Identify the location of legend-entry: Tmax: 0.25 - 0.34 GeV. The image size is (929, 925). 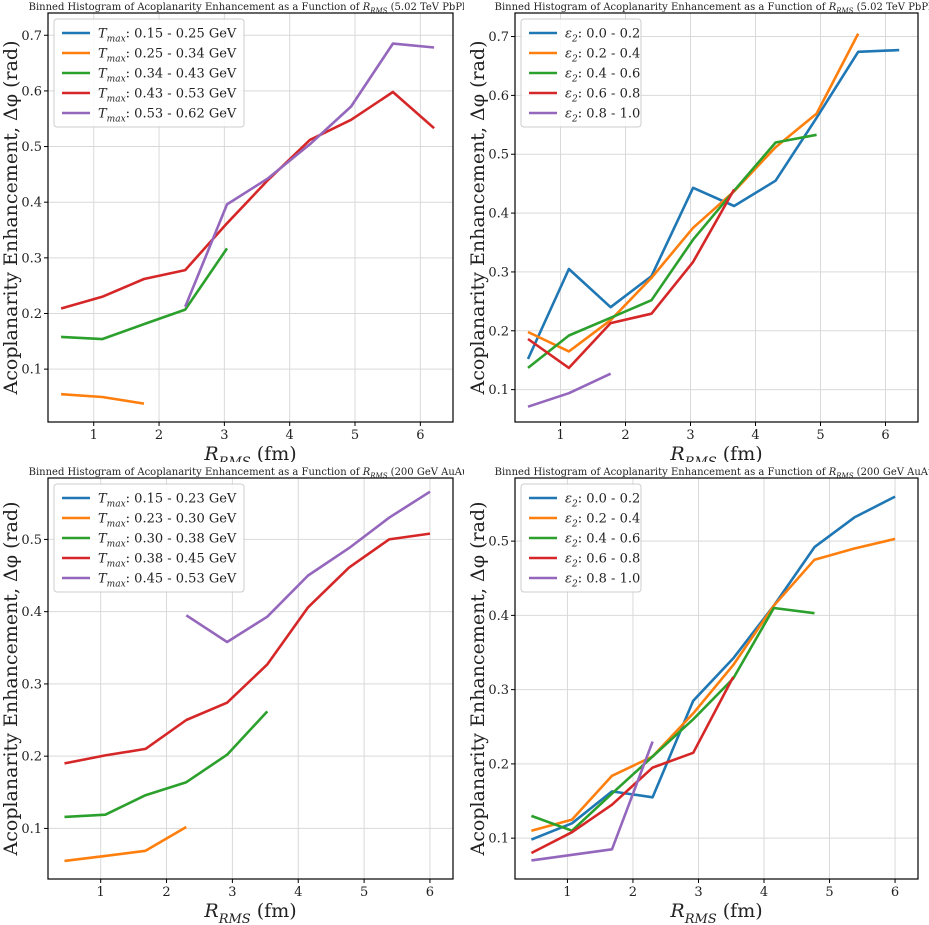
(167, 56).